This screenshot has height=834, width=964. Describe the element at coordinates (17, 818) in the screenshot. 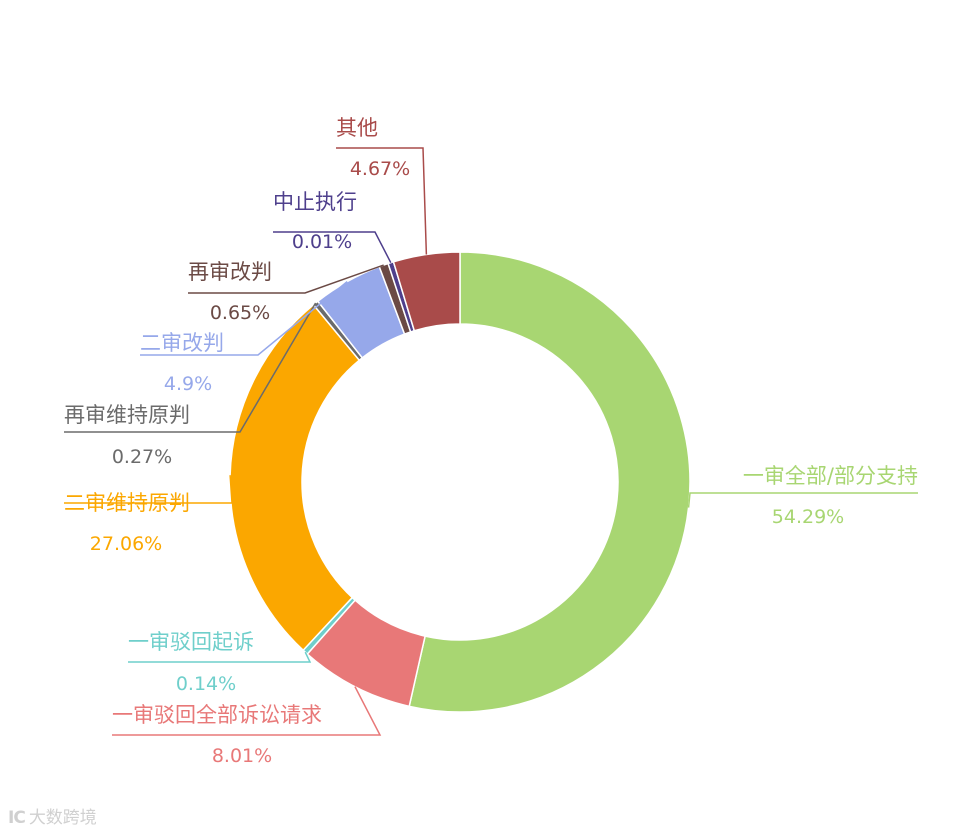

I see `watermark-logo: IC` at that location.